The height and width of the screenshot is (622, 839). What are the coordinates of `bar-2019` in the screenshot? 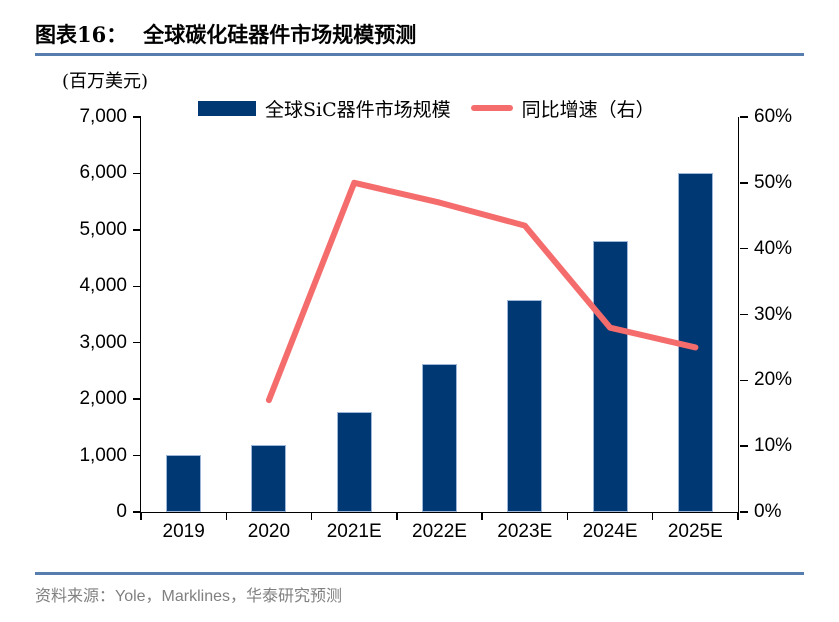 It's located at (184, 483).